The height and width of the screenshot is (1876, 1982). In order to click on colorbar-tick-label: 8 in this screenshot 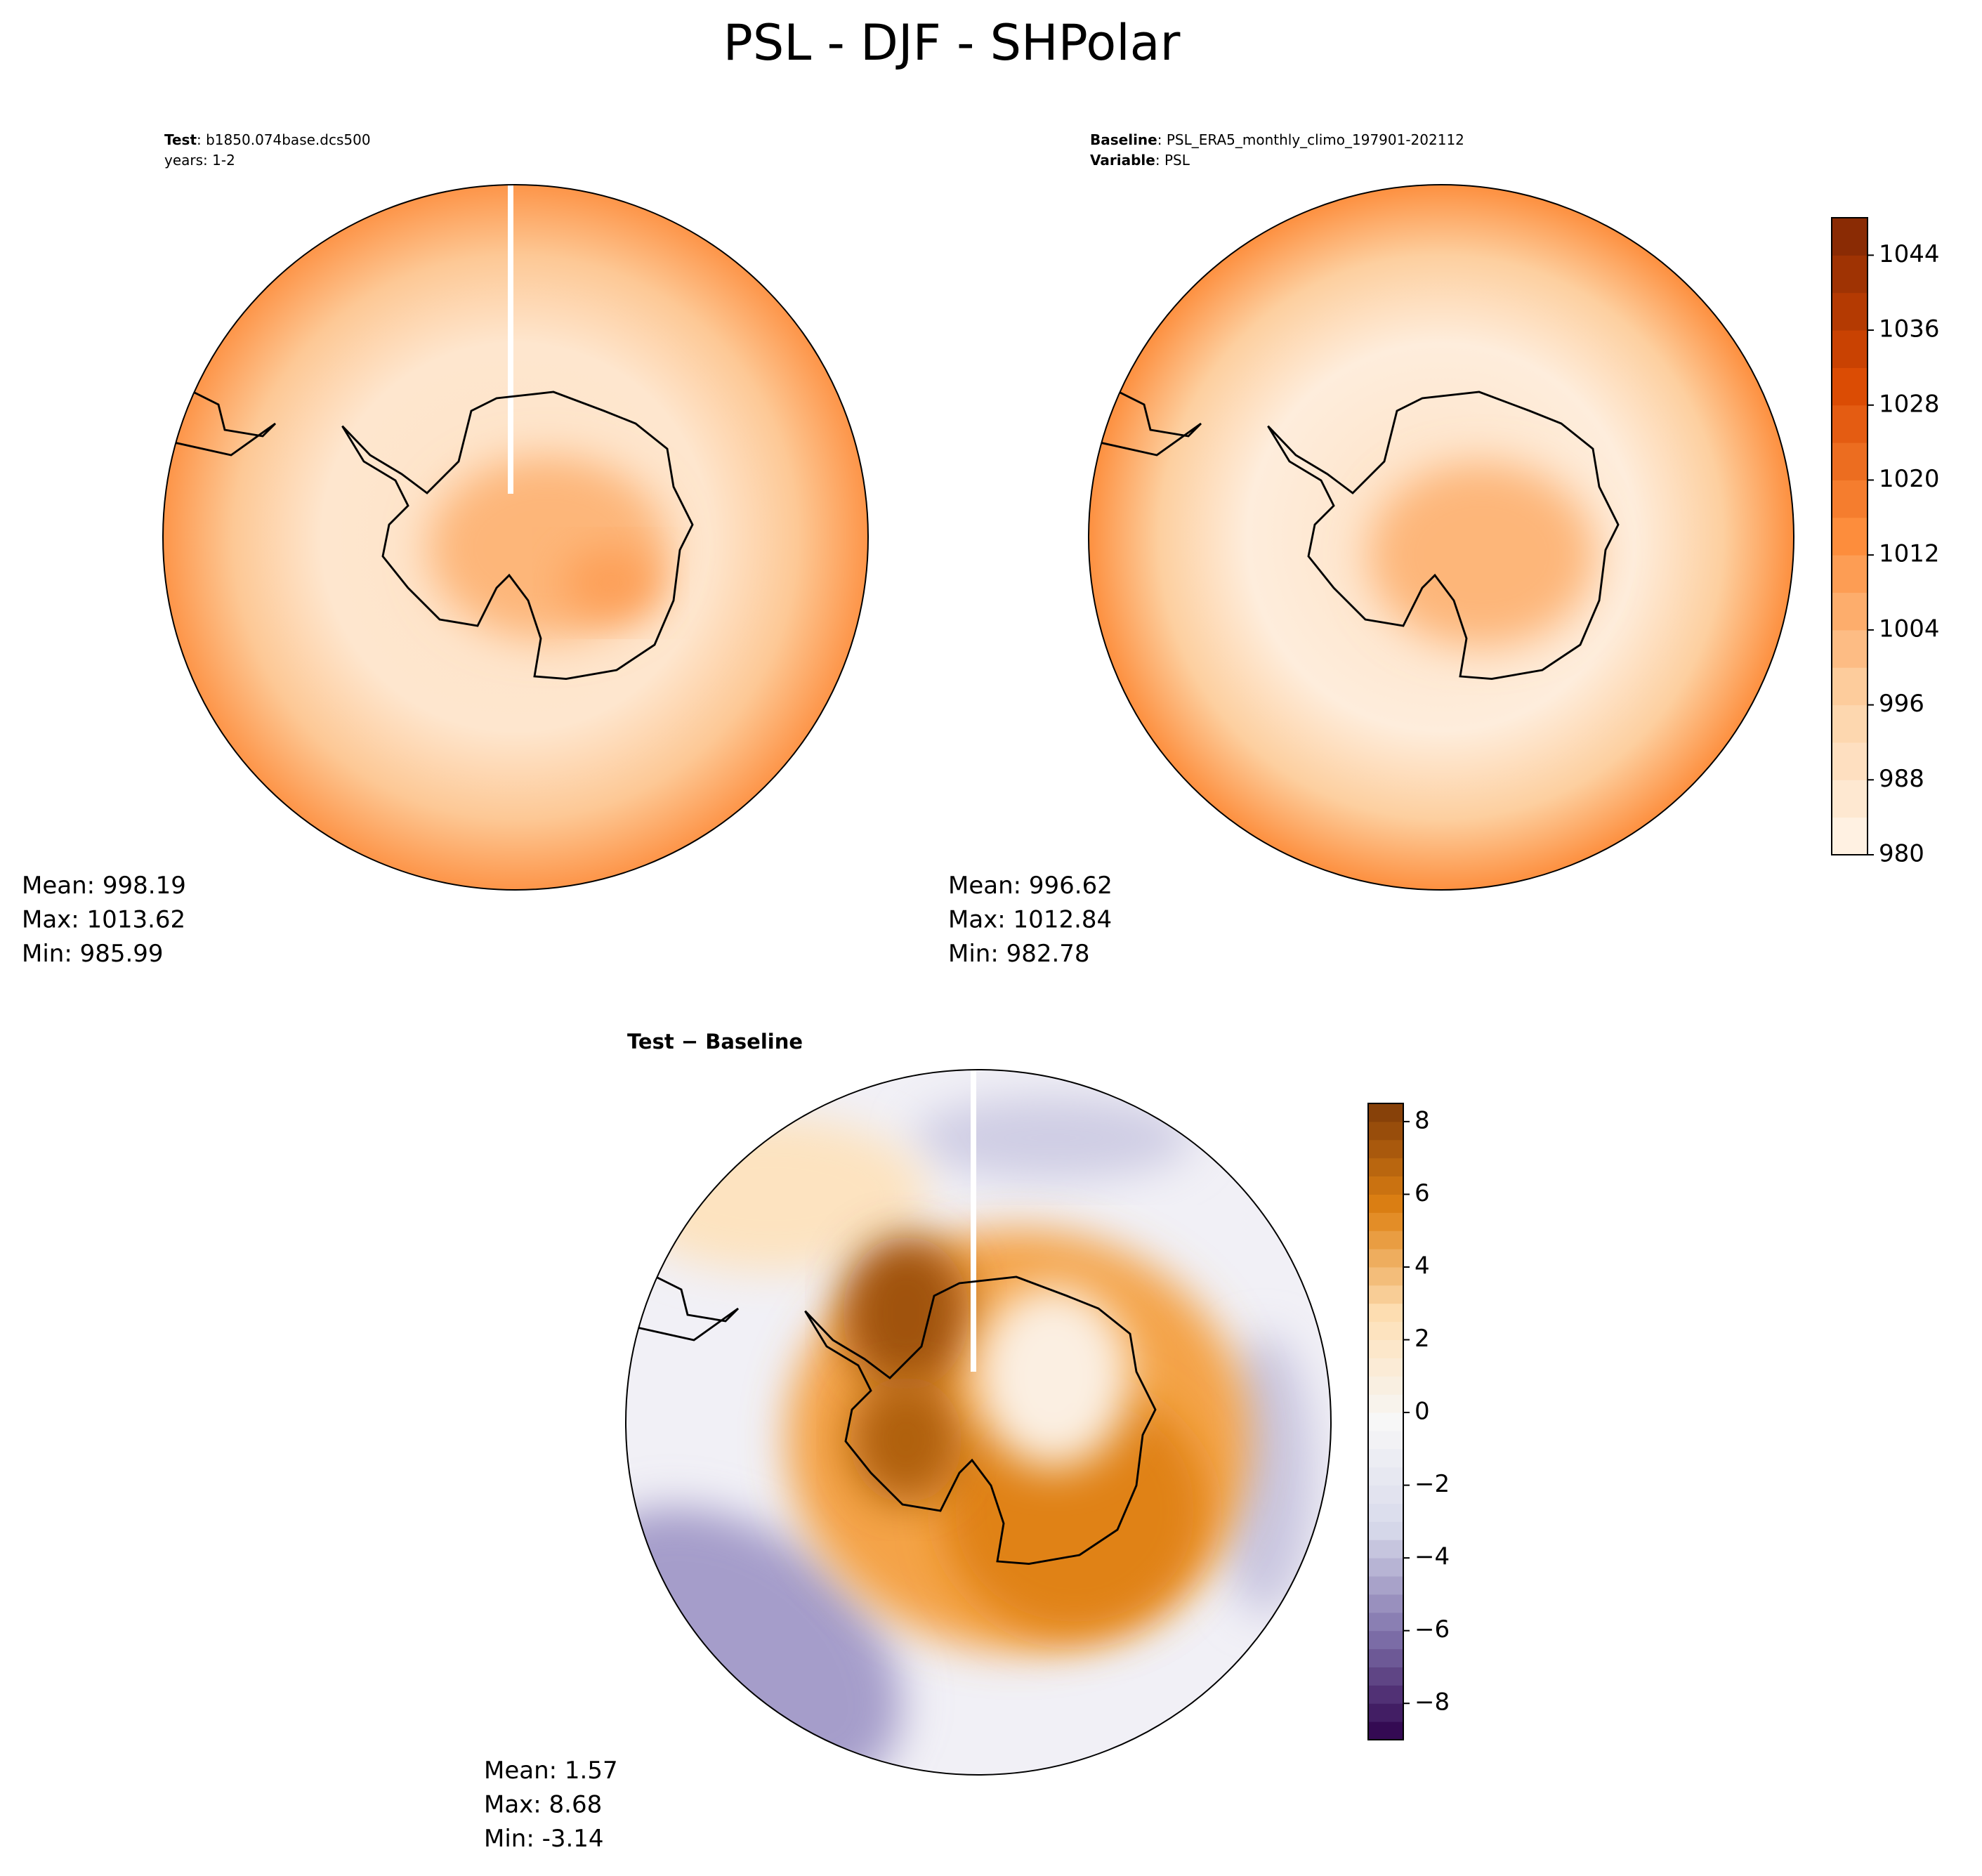, I will do `click(1422, 1120)`.